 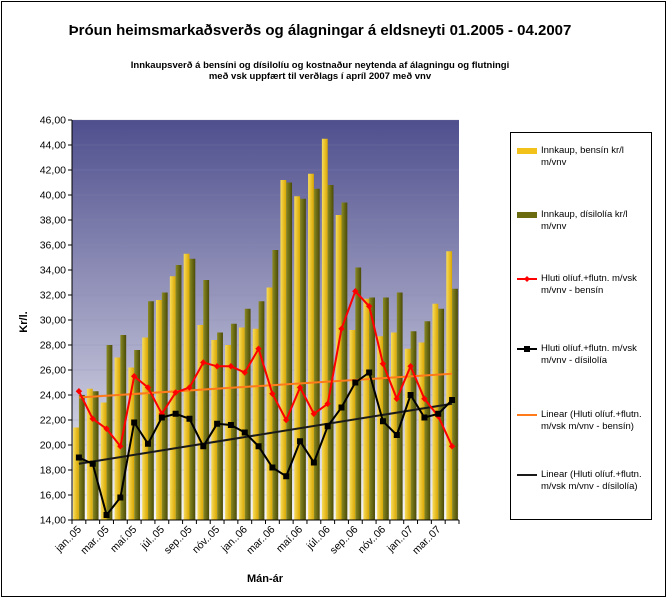 I want to click on legend-key-disil-trend, so click(x=527, y=475).